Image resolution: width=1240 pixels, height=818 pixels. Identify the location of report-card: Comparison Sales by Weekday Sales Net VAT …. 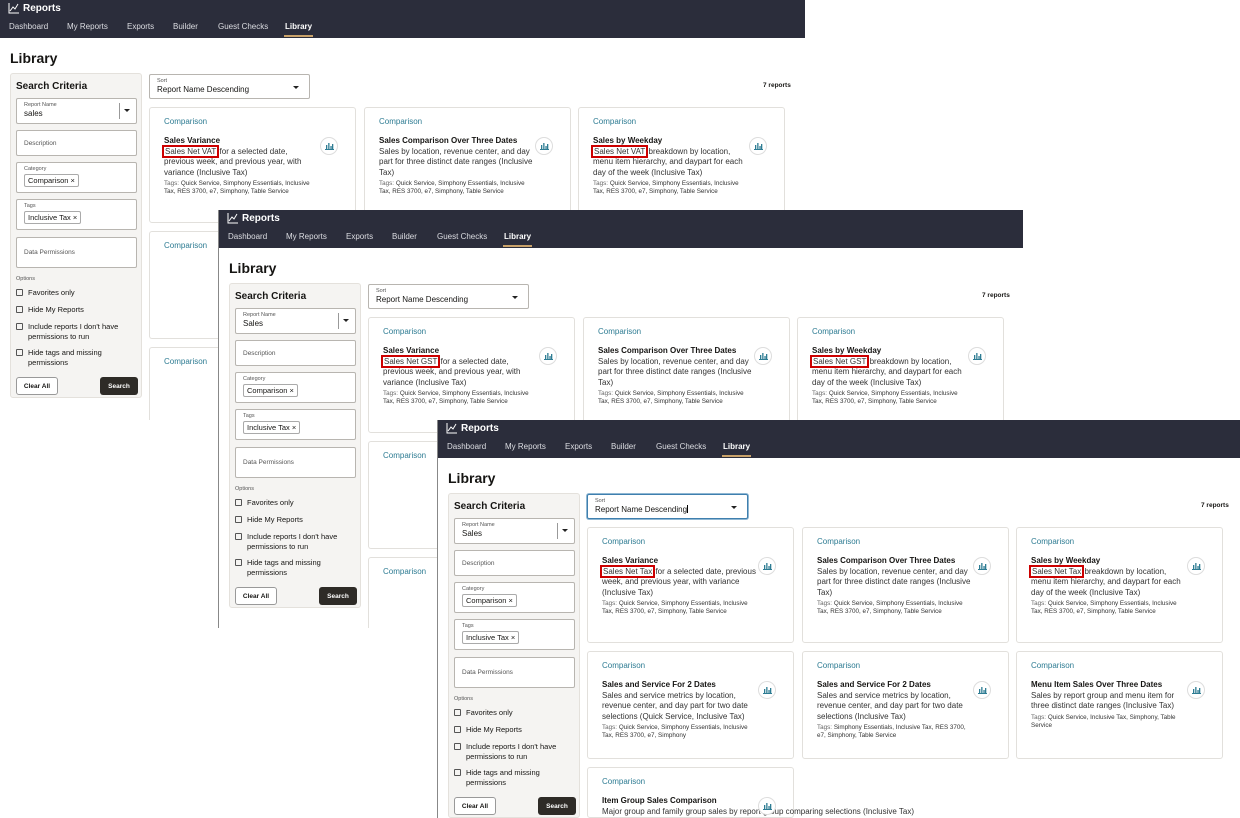
(681, 165).